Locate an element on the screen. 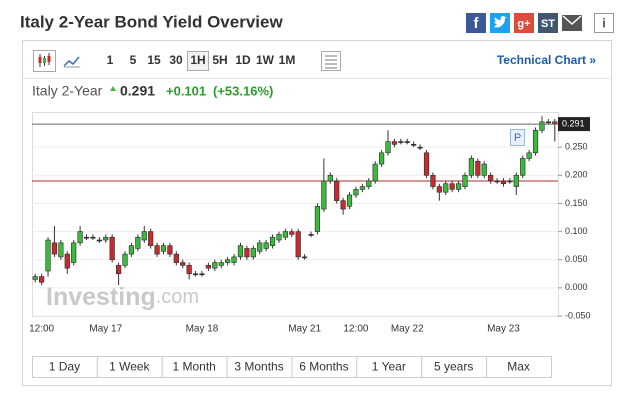 The width and height of the screenshot is (625, 400). y-tick-label: 0.100 is located at coordinates (576, 231).